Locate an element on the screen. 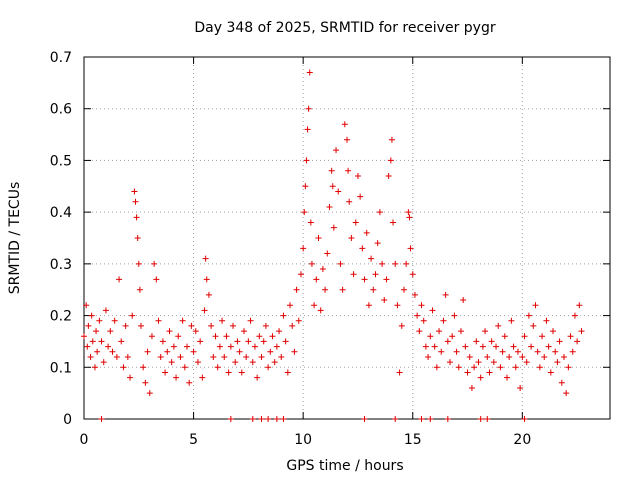  y-tick-label: 0.2 is located at coordinates (61, 317).